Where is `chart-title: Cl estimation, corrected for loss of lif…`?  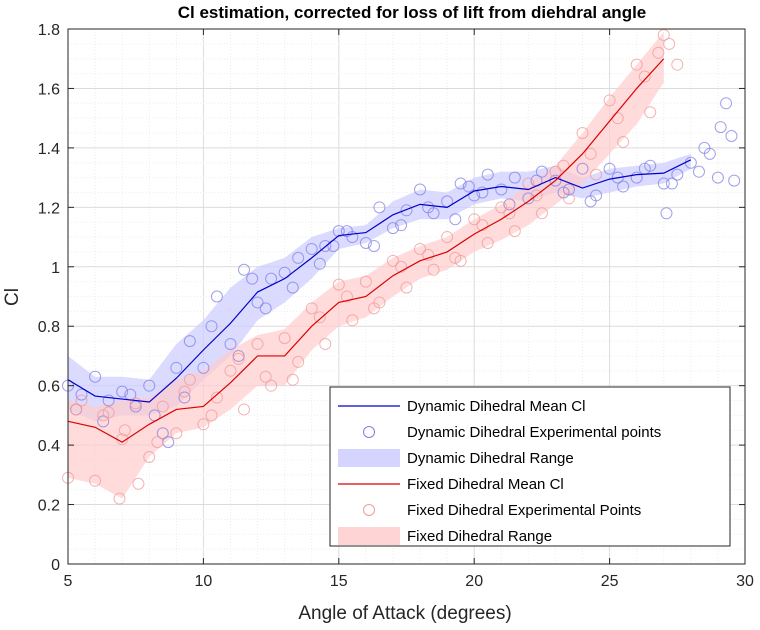 chart-title: Cl estimation, corrected for loss of lif… is located at coordinates (412, 12).